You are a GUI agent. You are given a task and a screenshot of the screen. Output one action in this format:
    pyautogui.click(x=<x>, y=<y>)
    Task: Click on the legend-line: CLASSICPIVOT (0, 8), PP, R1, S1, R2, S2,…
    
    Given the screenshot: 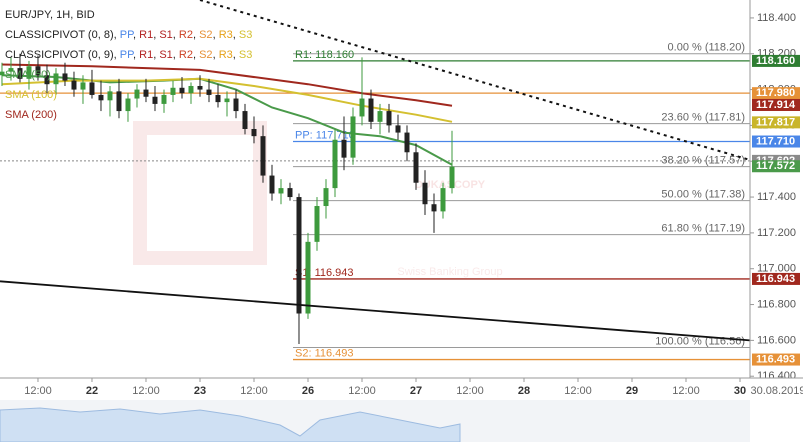 What is the action you would take?
    pyautogui.click(x=128, y=35)
    